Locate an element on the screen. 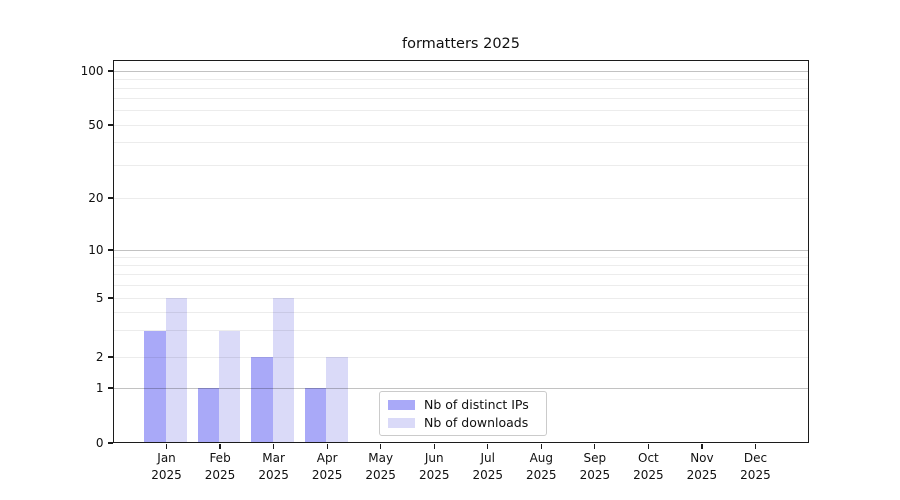 This screenshot has width=900, height=500. x-tick-label: Oct 2025 is located at coordinates (648, 466).